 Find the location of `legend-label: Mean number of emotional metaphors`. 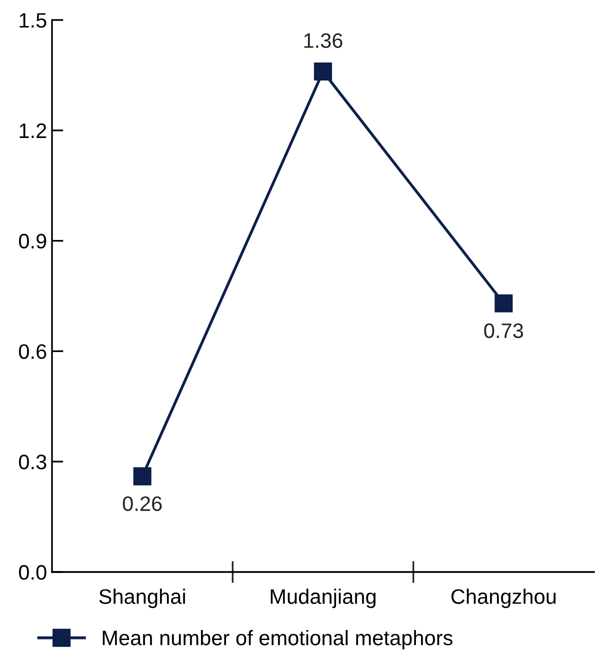

legend-label: Mean number of emotional metaphors is located at coordinates (277, 640).